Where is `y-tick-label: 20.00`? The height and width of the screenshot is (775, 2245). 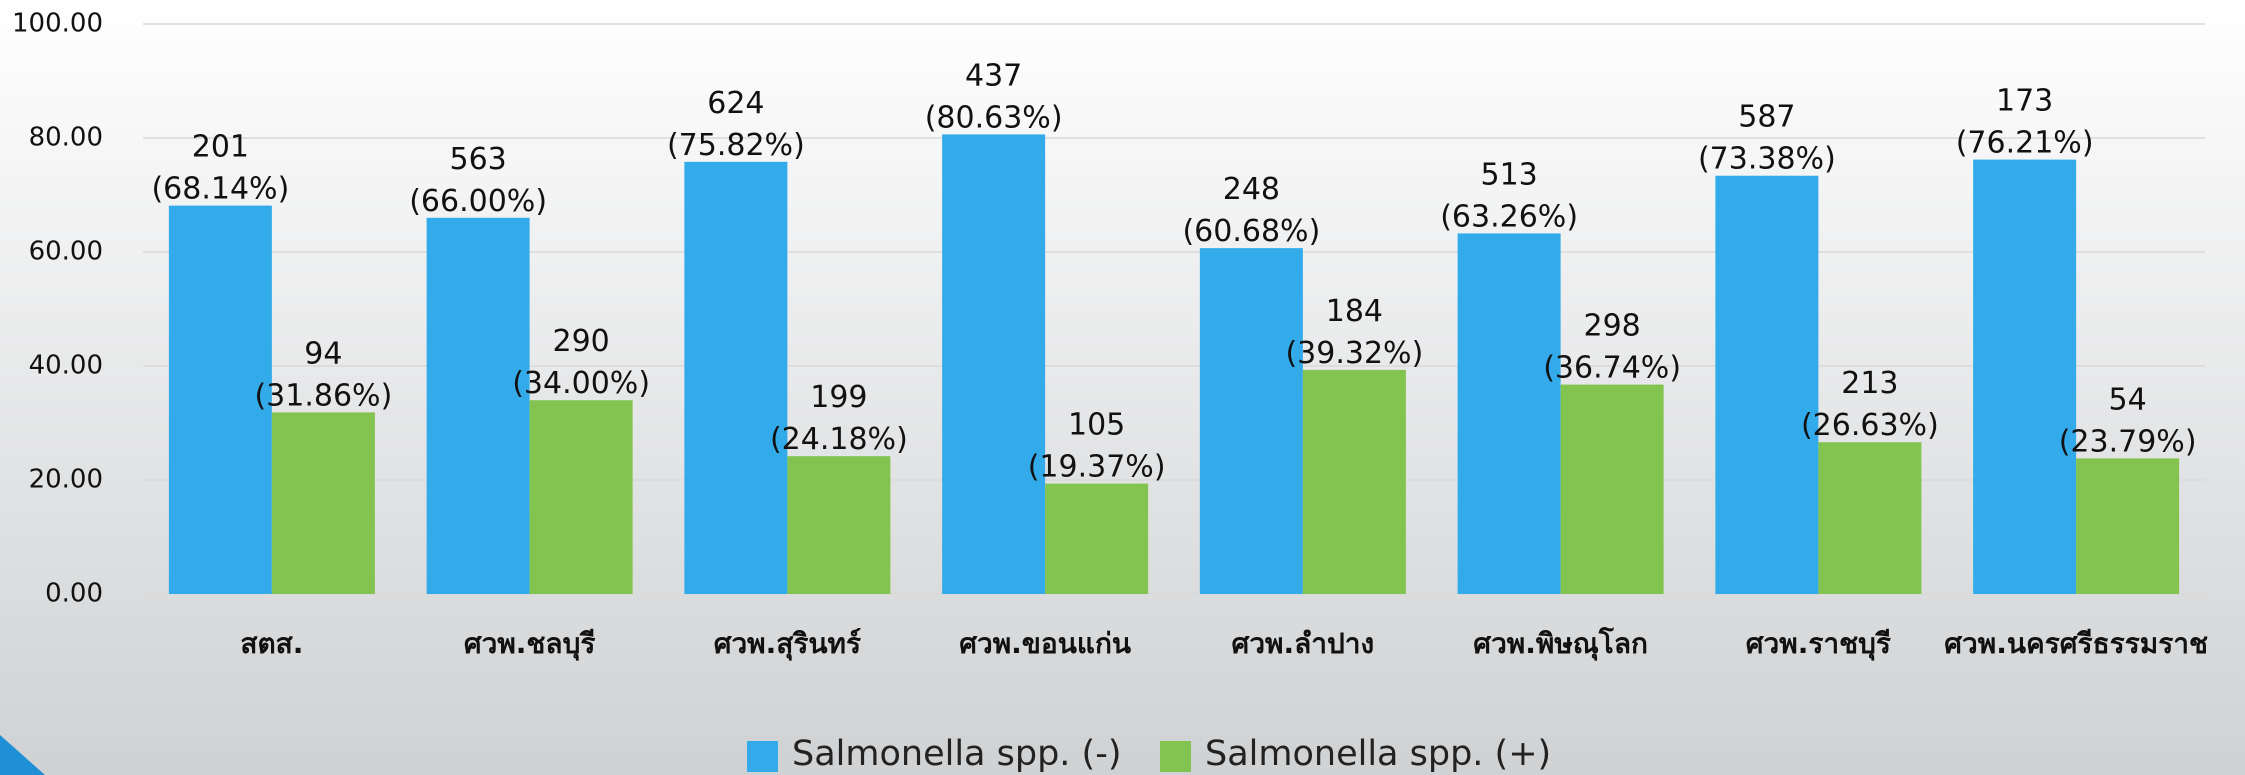
y-tick-label: 20.00 is located at coordinates (66, 480).